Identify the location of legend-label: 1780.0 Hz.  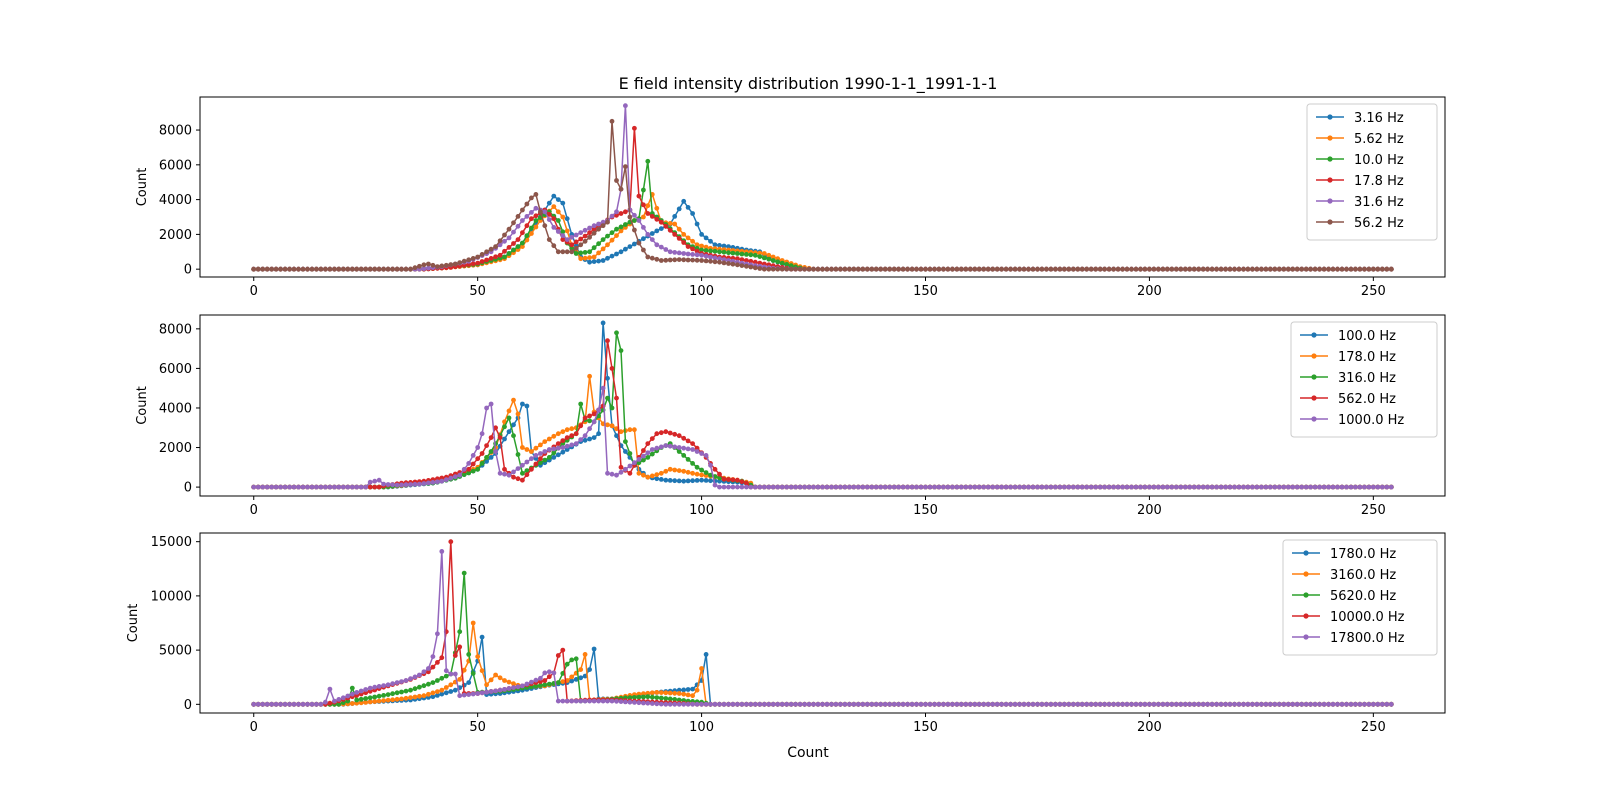
(1363, 554).